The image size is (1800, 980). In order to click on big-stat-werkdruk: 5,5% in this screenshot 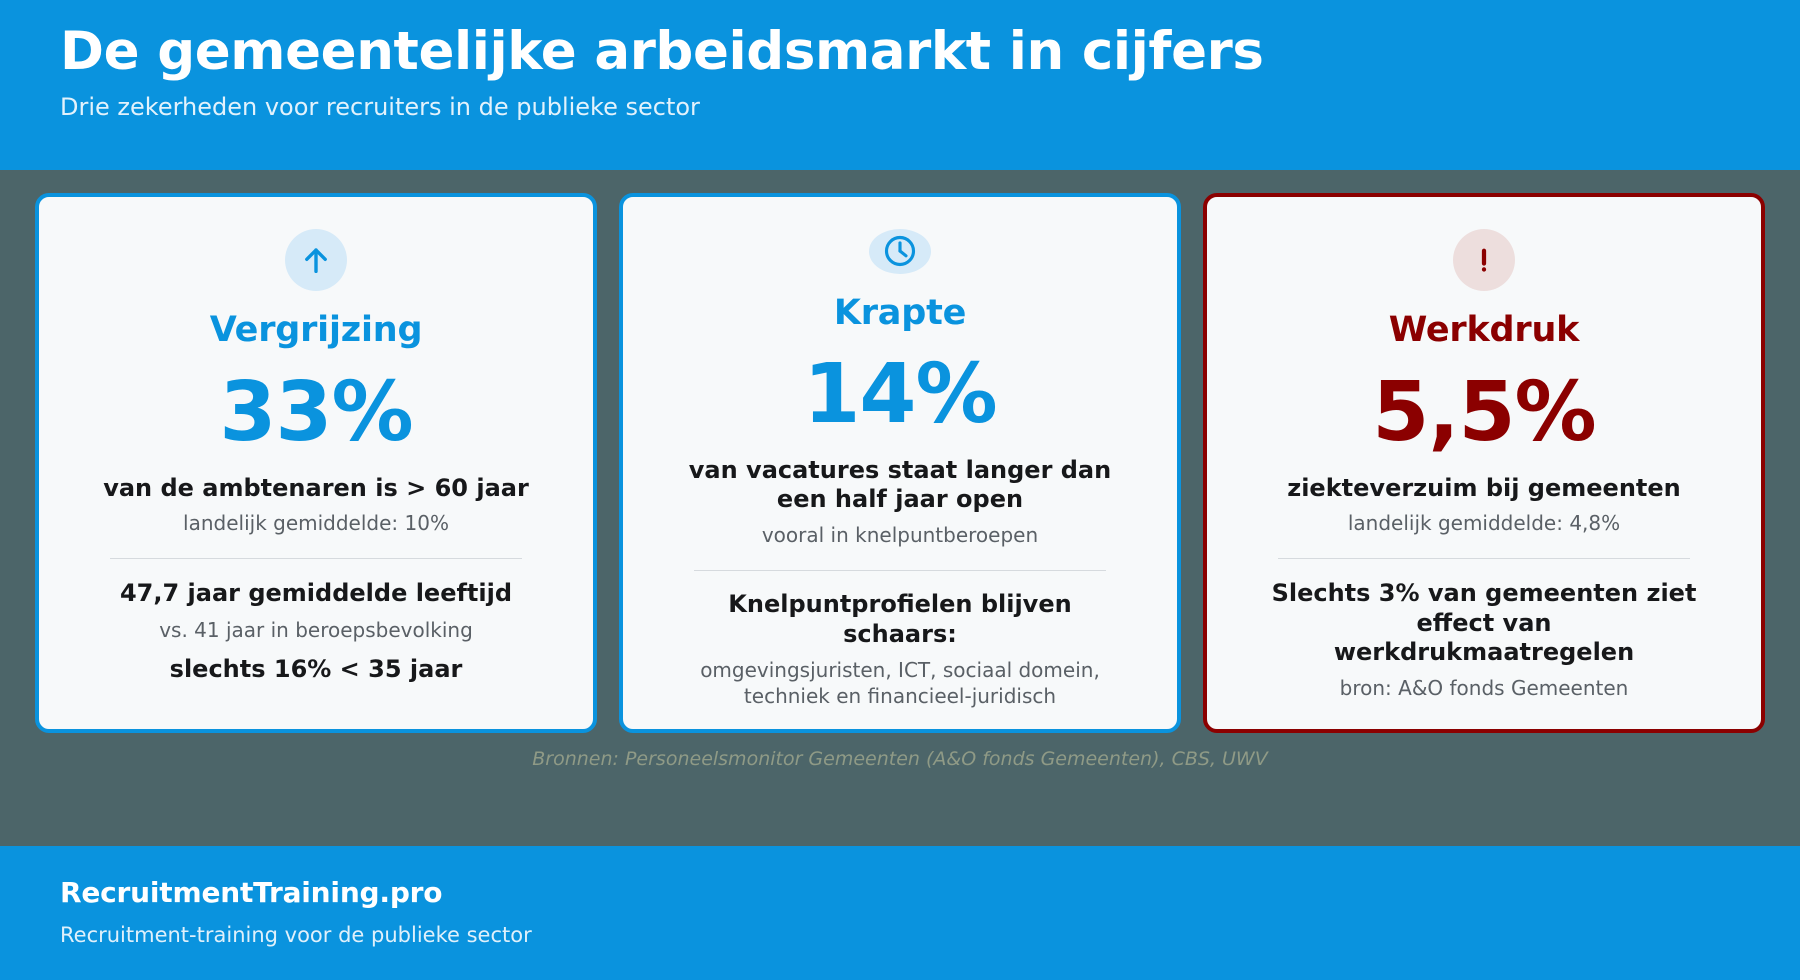, I will do `click(1484, 412)`.